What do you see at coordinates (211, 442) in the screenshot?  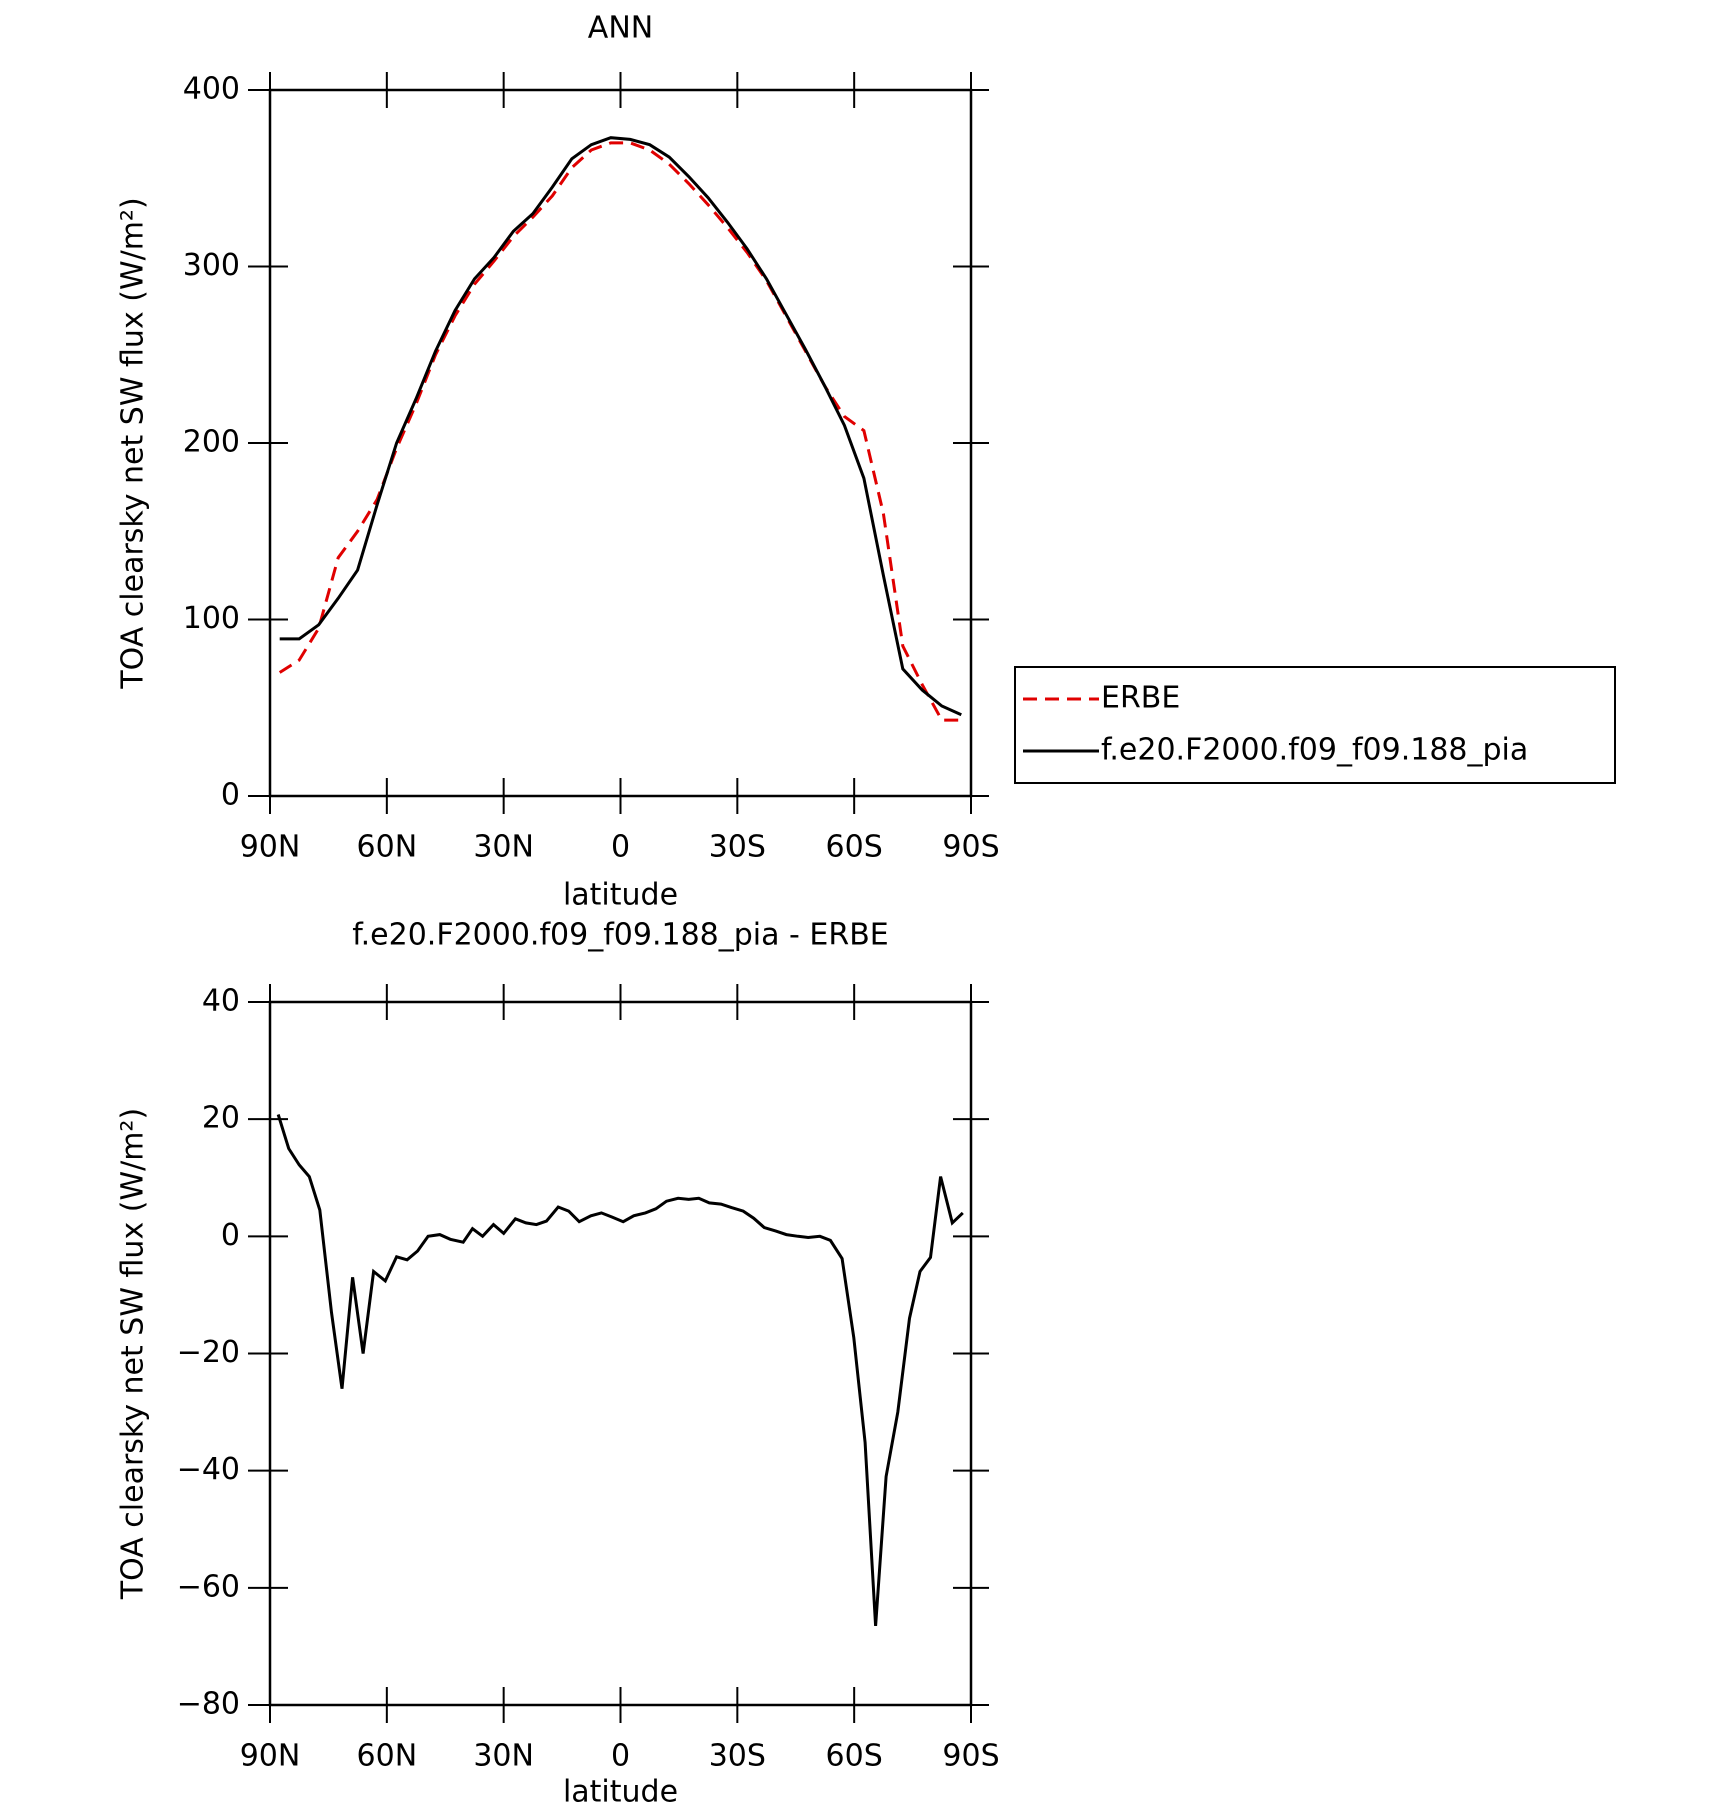 I see `y-tick-label: 200` at bounding box center [211, 442].